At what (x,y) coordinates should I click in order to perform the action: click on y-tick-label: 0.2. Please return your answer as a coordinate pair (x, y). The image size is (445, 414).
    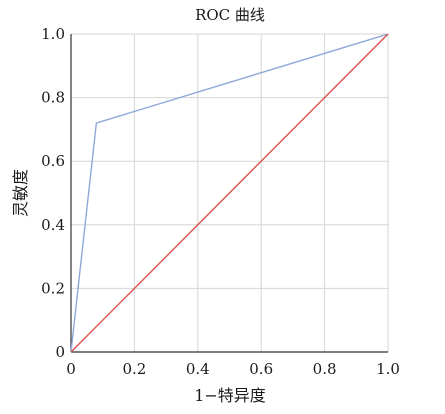
    Looking at the image, I should click on (53, 288).